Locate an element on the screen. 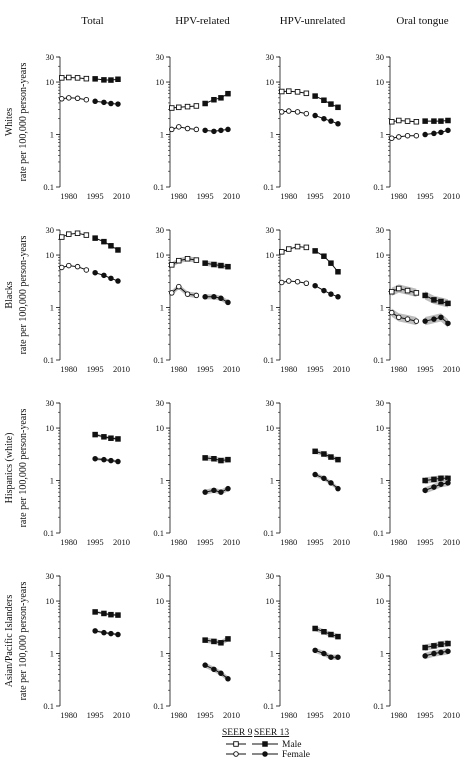 The width and height of the screenshot is (474, 774). y-tick-label: 1 is located at coordinates (162, 308).